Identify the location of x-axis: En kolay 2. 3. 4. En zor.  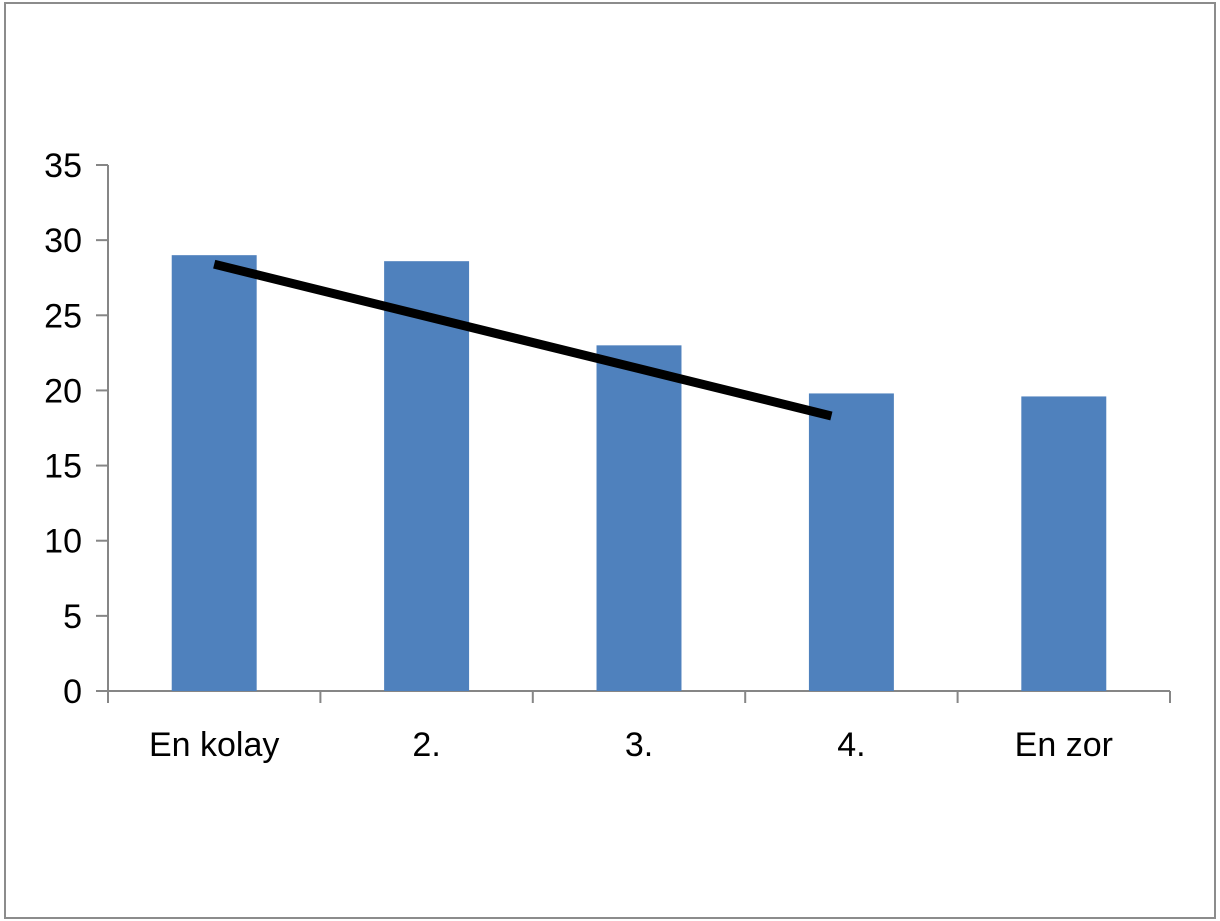
(639, 727).